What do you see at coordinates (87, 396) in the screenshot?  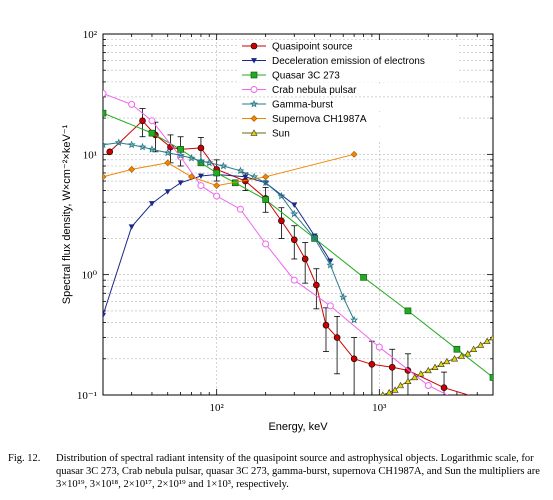 I see `y-tick-label: 10⁻¹` at bounding box center [87, 396].